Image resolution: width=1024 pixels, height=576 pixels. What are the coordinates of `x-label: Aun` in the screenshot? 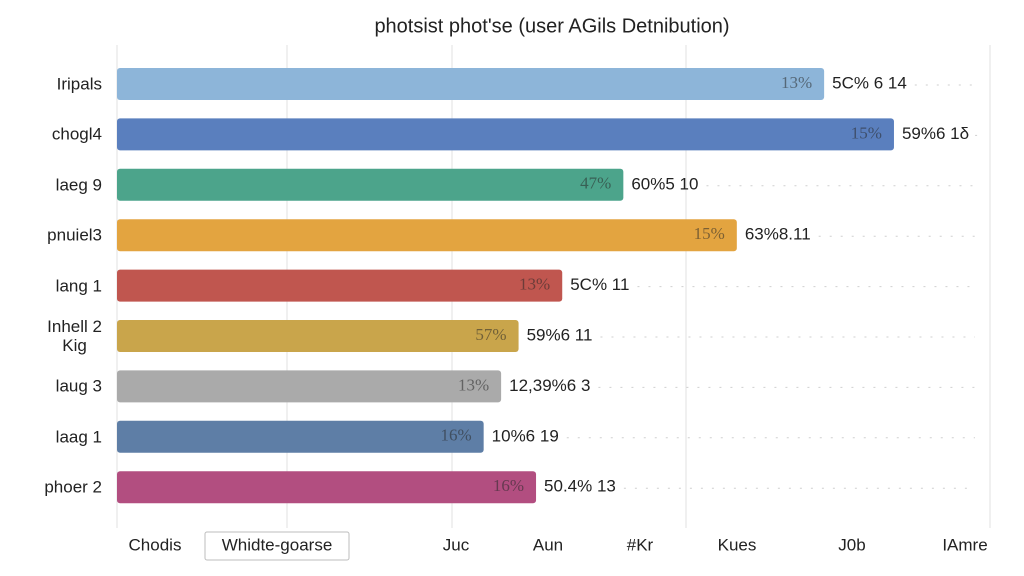 It's located at (548, 544).